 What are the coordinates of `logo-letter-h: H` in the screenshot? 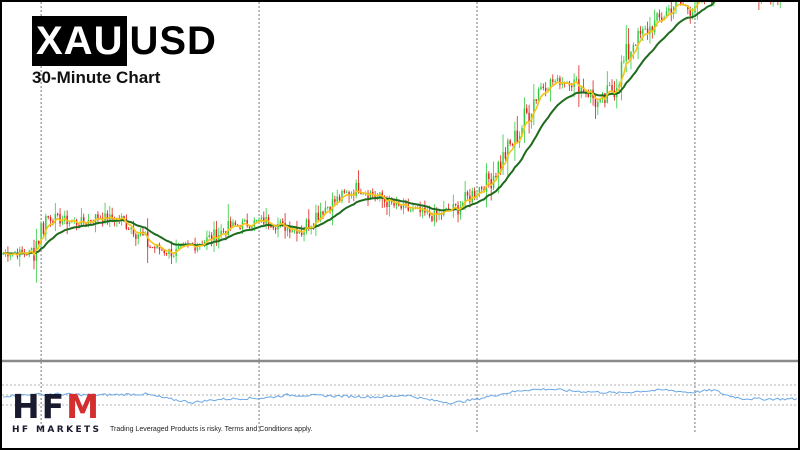 It's located at (26, 406).